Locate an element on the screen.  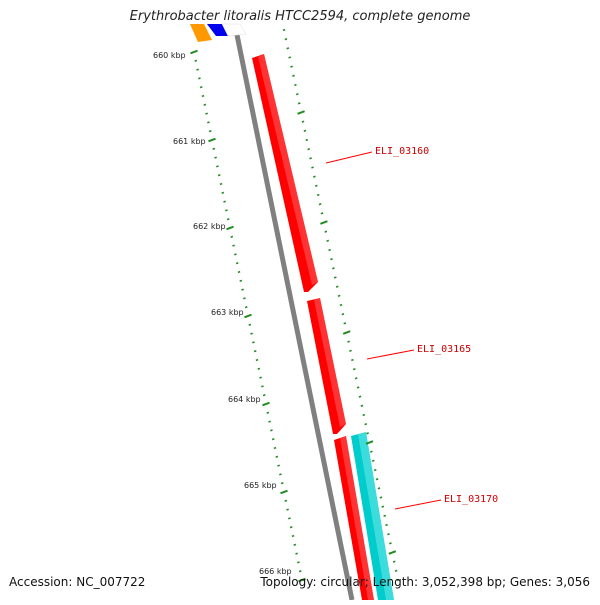
gene-label-eli-03165: ELI_03165 is located at coordinates (444, 349).